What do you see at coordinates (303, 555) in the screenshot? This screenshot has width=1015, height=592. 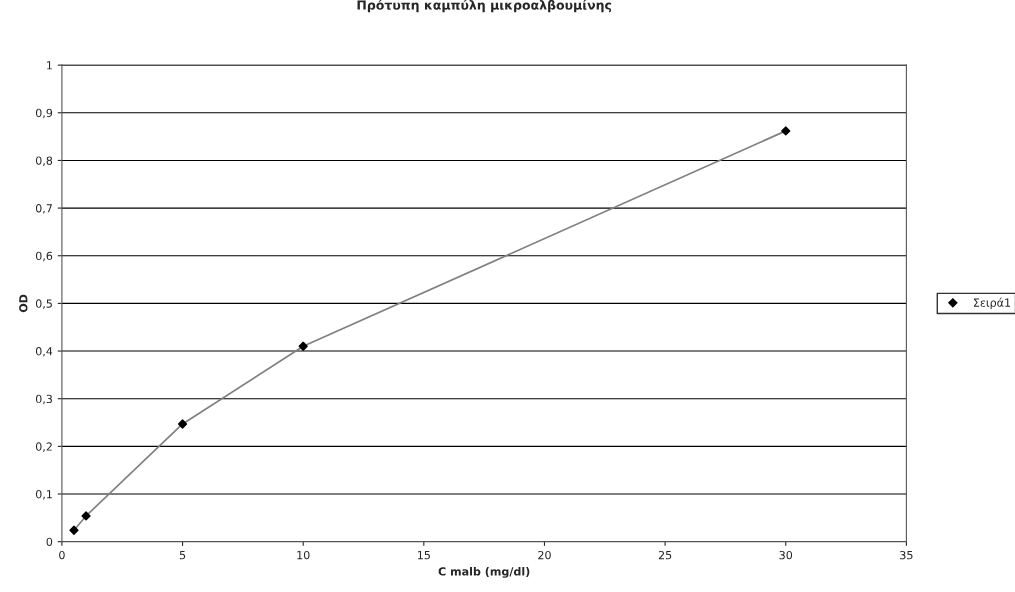 I see `x-tick-label: 10` at bounding box center [303, 555].